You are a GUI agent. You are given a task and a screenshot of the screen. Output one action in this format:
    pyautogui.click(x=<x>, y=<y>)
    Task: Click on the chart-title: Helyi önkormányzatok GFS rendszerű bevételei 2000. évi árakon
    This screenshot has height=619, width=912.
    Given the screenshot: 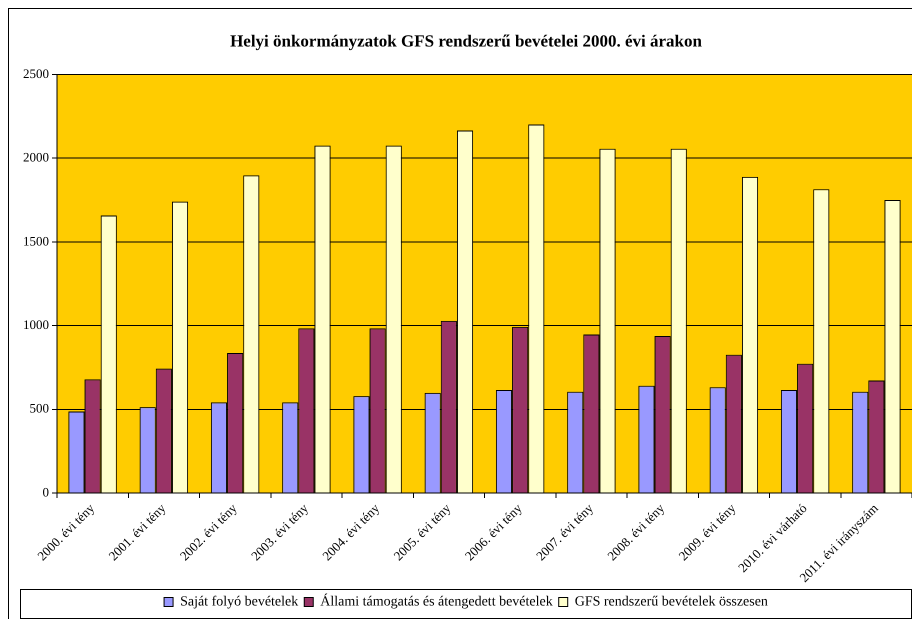 What is the action you would take?
    pyautogui.click(x=466, y=41)
    